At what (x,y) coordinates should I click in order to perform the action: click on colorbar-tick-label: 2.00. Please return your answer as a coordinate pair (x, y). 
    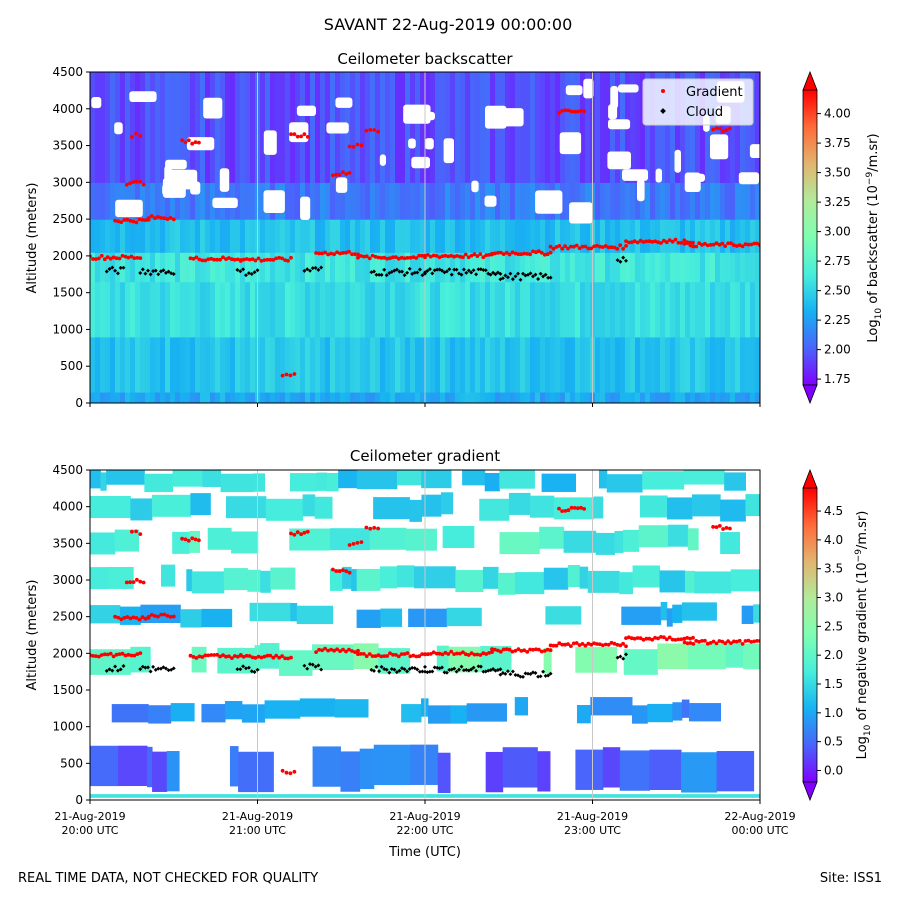
    Looking at the image, I should click on (837, 350).